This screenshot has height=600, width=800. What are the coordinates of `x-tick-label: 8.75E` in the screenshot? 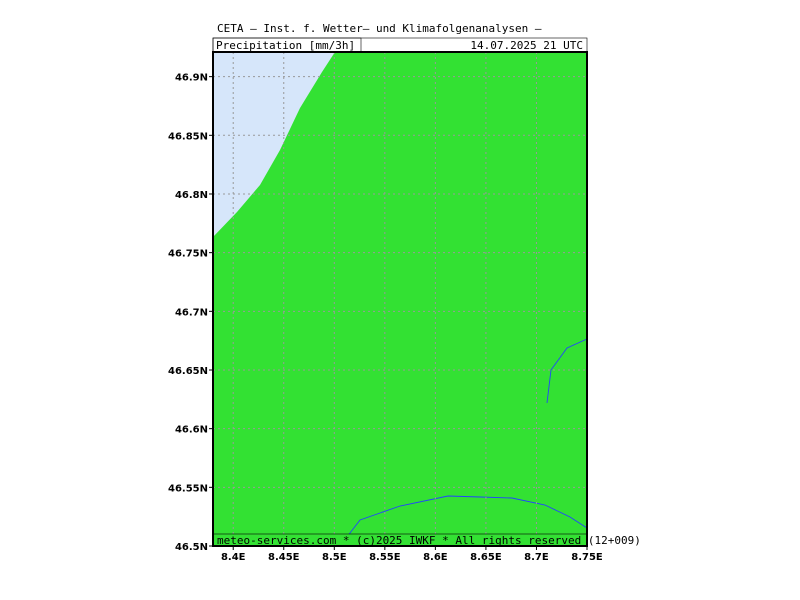 It's located at (587, 557).